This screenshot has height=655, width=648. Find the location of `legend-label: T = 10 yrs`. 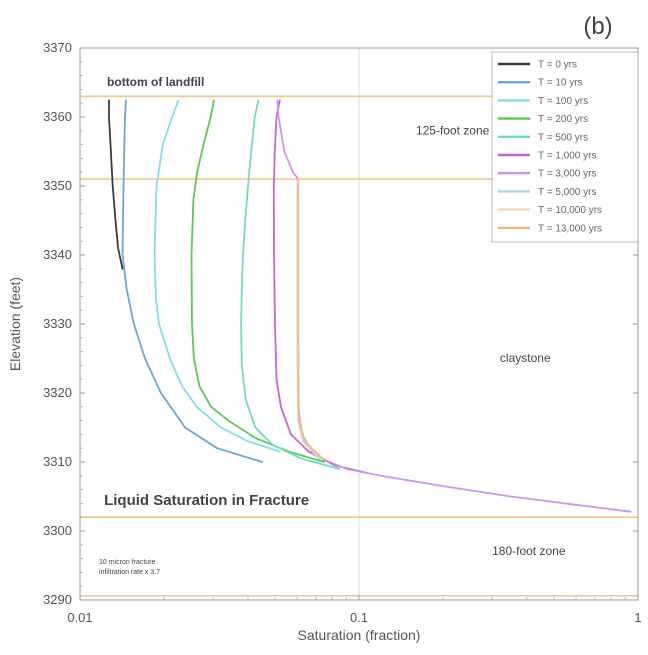

legend-label: T = 10 yrs is located at coordinates (560, 83).